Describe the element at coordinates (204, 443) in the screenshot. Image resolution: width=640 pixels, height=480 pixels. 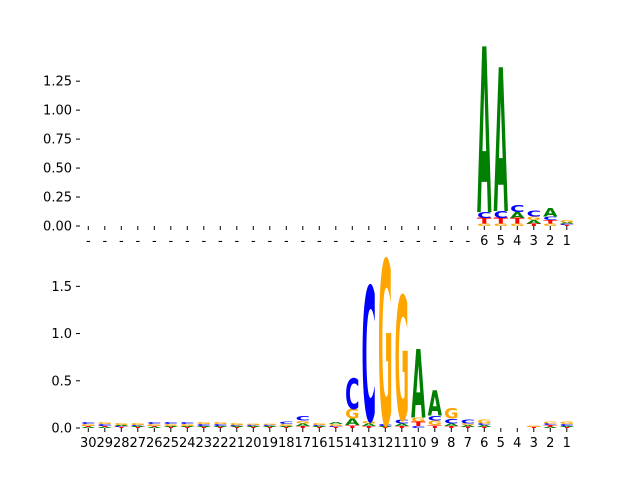
I see `x-tick-label: 23` at that location.